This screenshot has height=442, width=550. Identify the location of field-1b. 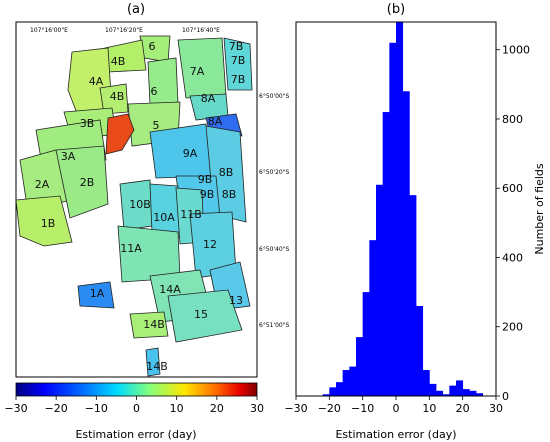
(44, 221).